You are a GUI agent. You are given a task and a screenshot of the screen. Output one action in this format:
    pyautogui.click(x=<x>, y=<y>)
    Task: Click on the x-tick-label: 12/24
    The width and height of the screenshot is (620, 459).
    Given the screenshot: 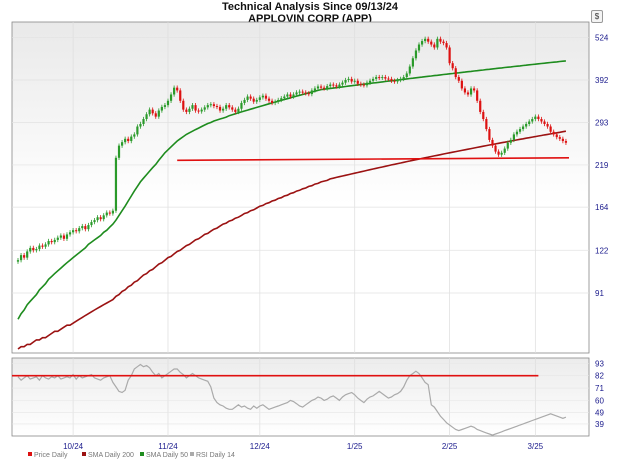 What is the action you would take?
    pyautogui.click(x=260, y=446)
    